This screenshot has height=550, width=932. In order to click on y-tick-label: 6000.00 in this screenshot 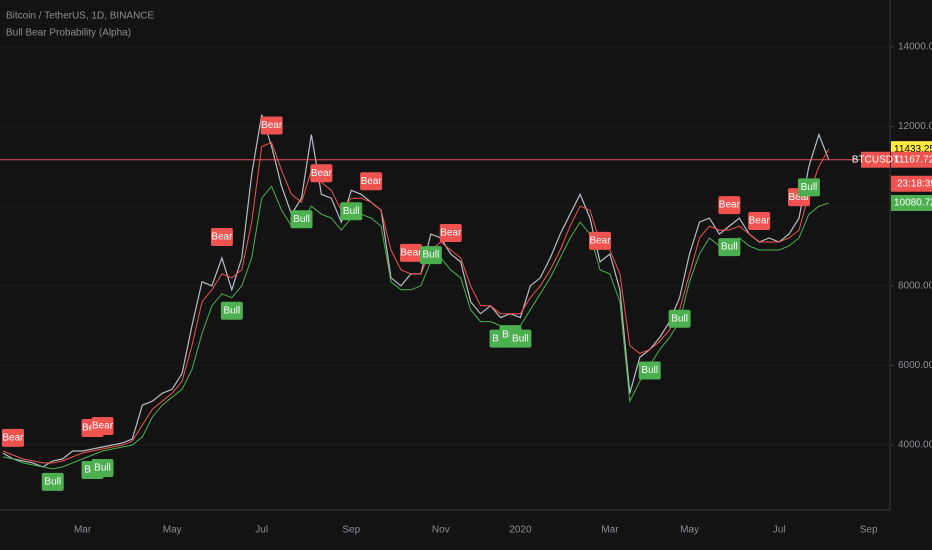, I will do `click(915, 365)`.